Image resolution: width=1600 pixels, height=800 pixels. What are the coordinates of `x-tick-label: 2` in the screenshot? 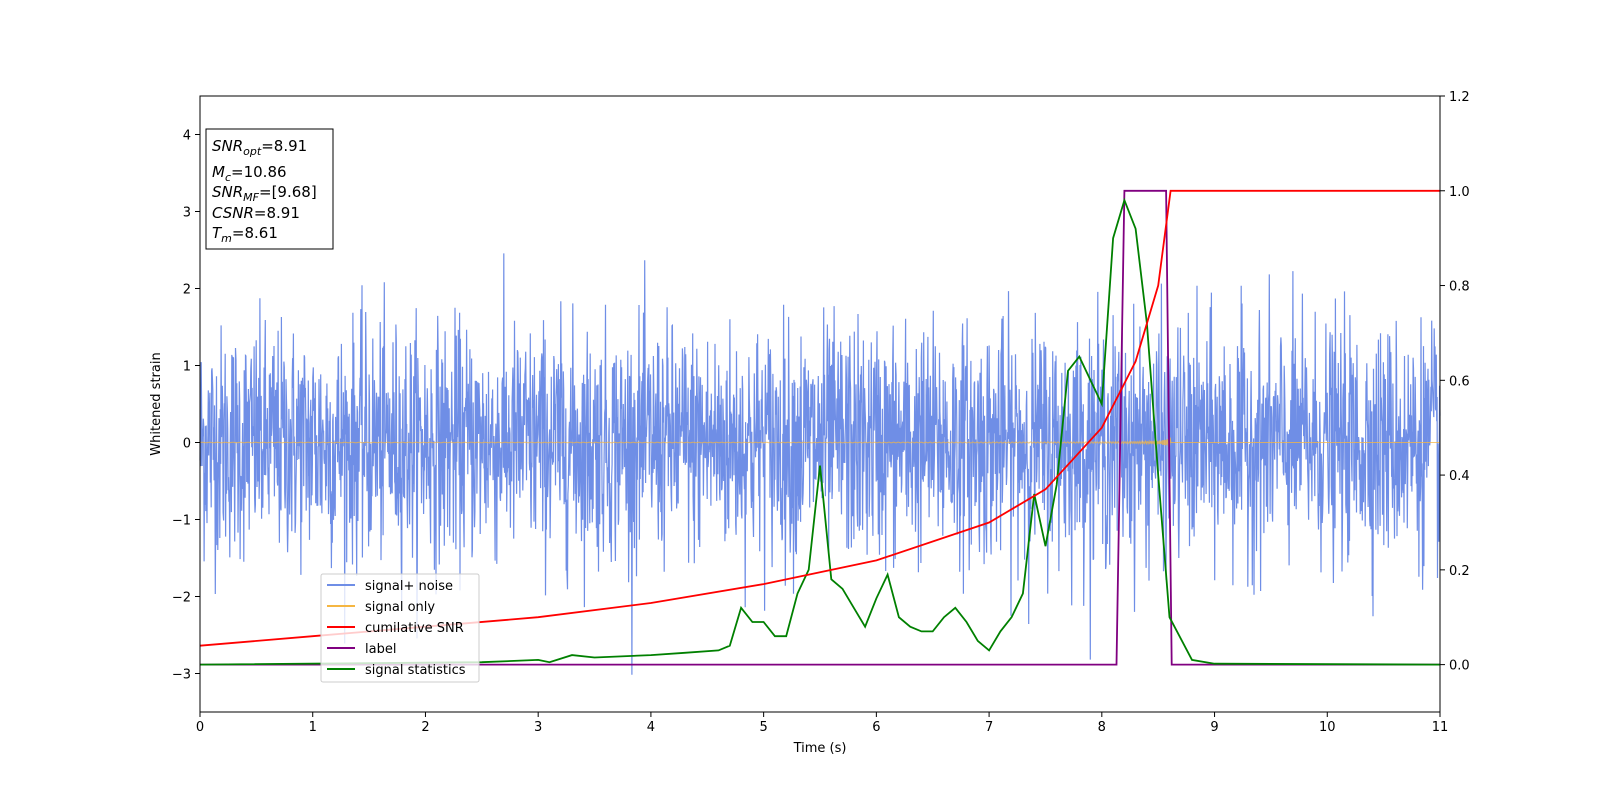 It's located at (425, 727).